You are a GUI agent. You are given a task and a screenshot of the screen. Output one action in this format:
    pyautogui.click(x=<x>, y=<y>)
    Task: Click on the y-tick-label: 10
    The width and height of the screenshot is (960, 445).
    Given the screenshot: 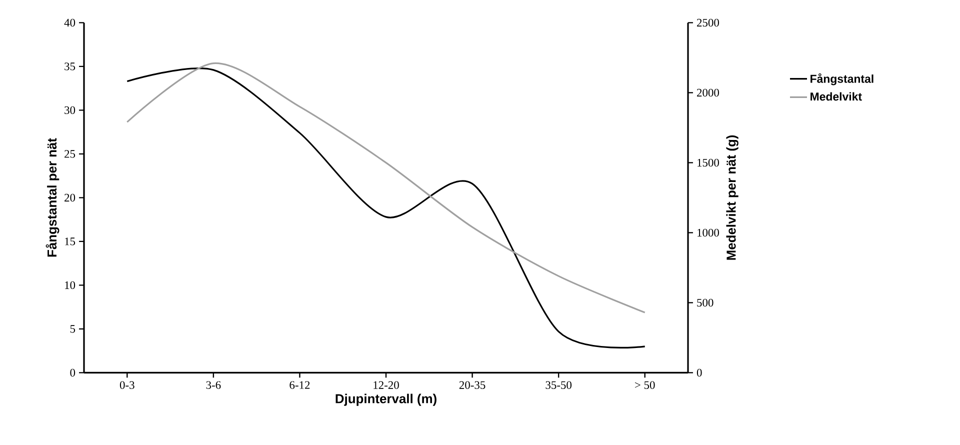 What is the action you would take?
    pyautogui.click(x=70, y=285)
    